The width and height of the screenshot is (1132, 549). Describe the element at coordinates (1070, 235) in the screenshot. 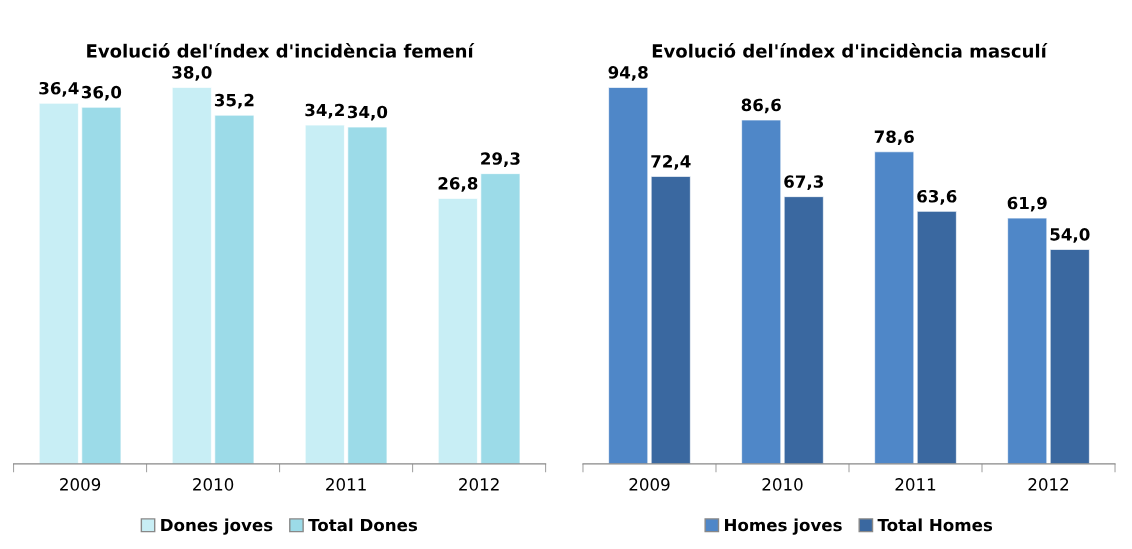

I see `data-label: 54,0` at that location.